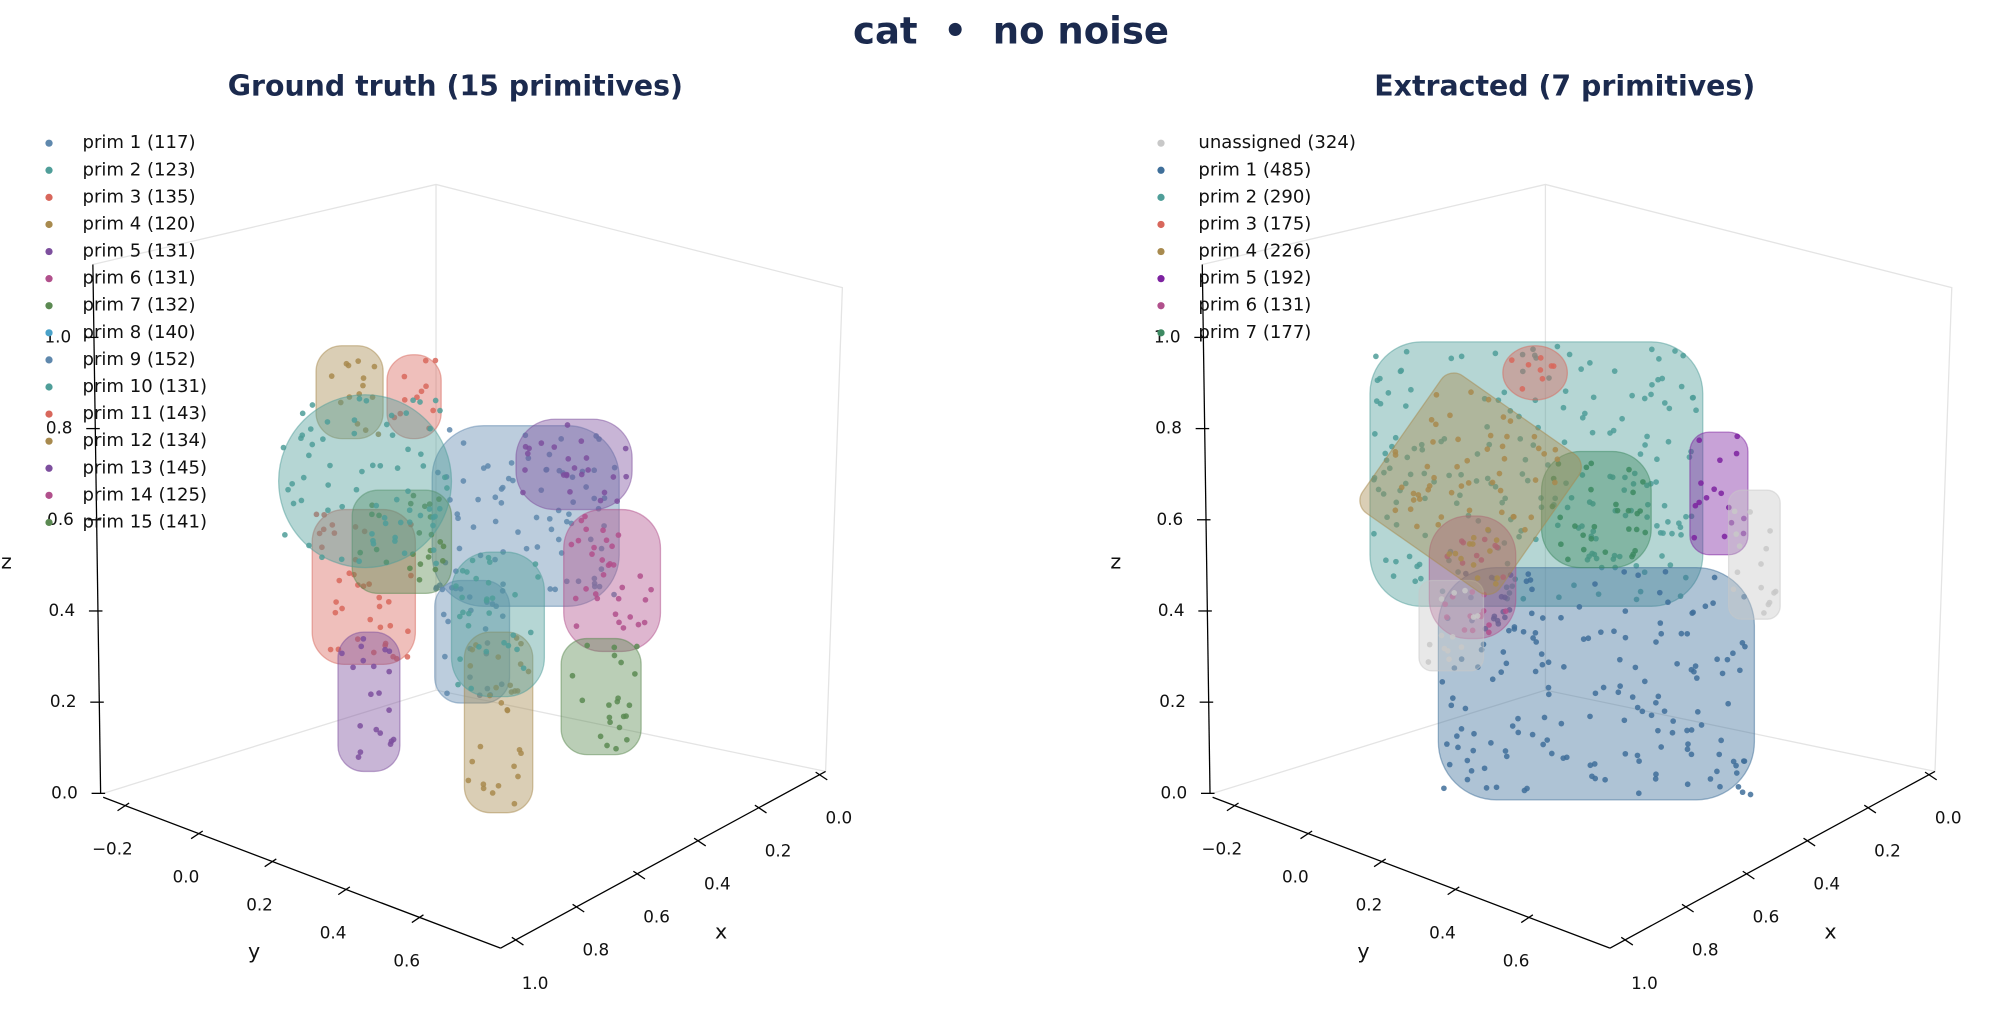 Image resolution: width=2012 pixels, height=1010 pixels. Describe the element at coordinates (839, 818) in the screenshot. I see `x-tick-label: 0.0` at that location.